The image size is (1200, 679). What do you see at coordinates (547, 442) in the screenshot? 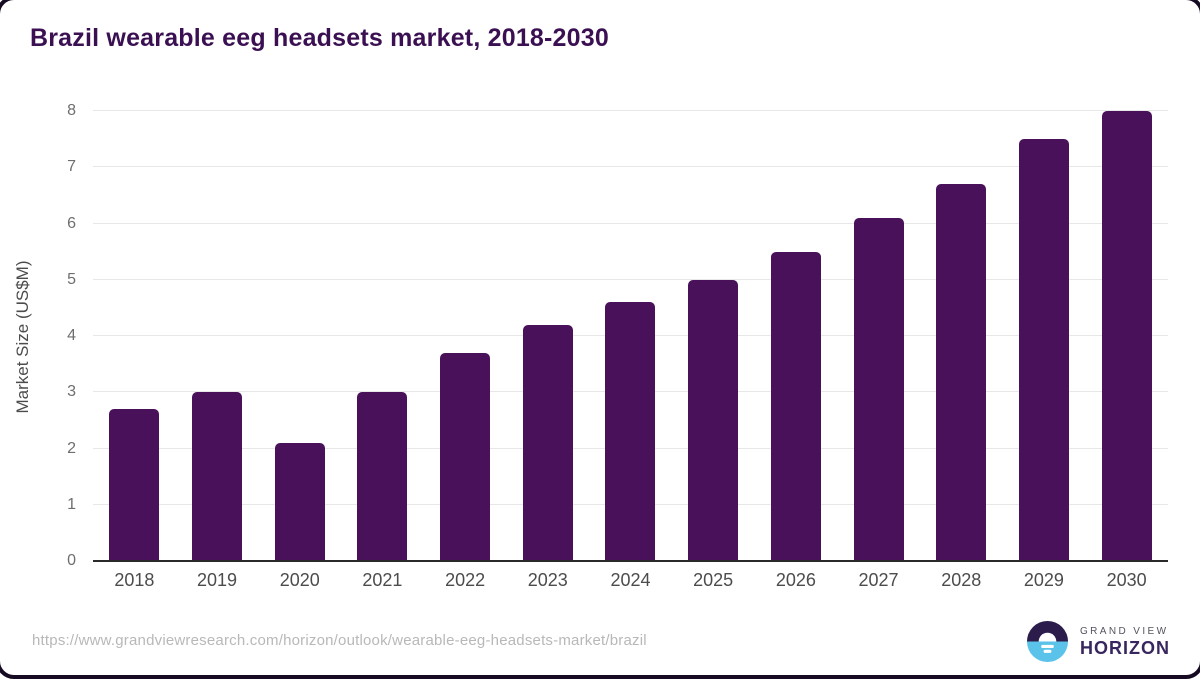
I see `bar-2023` at bounding box center [547, 442].